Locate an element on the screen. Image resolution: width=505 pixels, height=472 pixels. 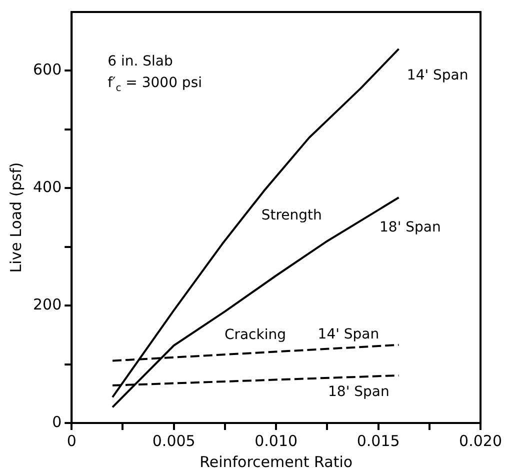
x-axis-title: Reinforcement Ratio is located at coordinates (276, 461).